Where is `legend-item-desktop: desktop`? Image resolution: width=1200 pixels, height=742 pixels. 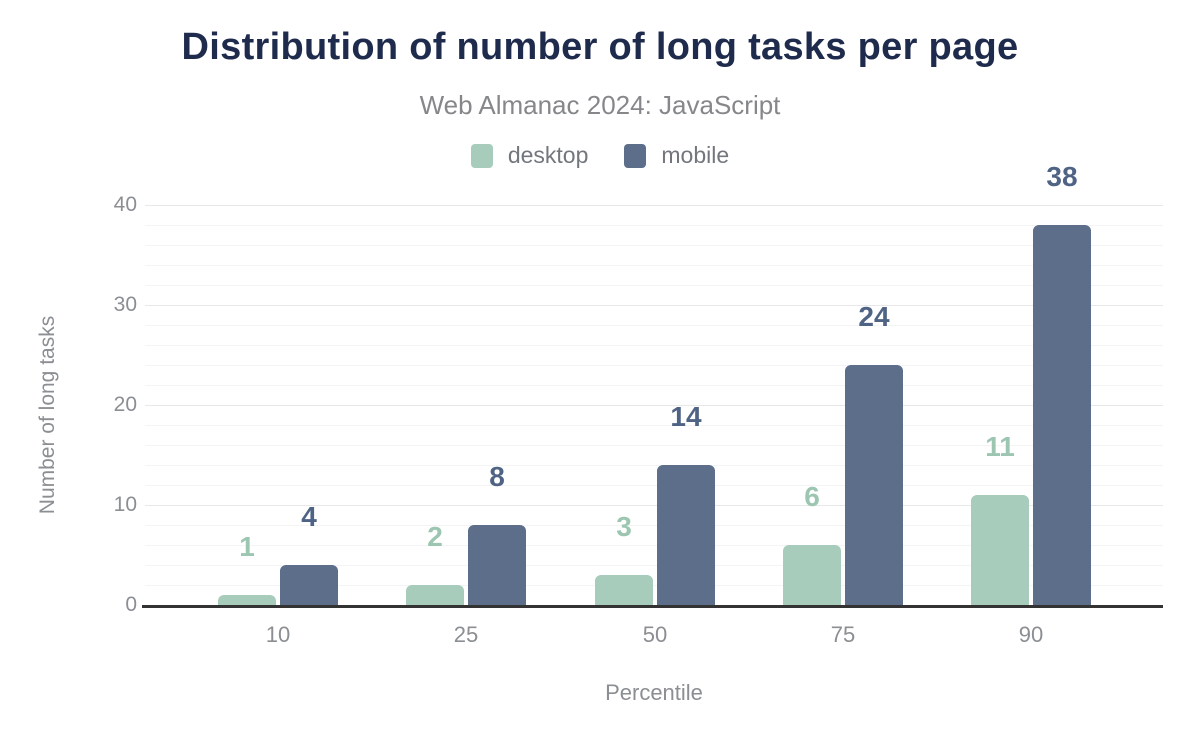
legend-item-desktop: desktop is located at coordinates (529, 155).